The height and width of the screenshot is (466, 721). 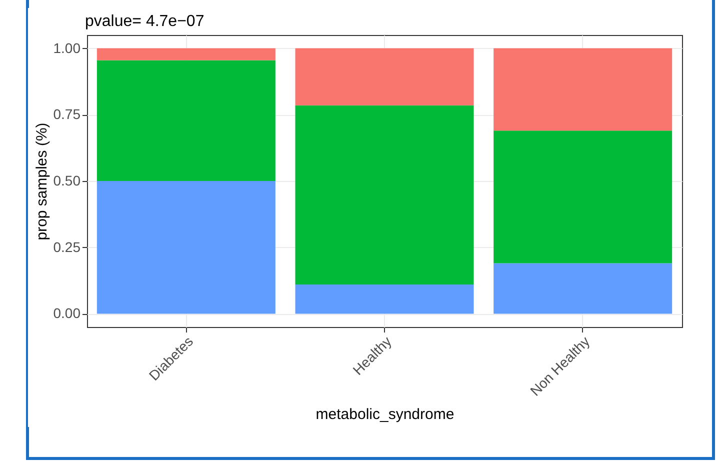 What do you see at coordinates (67, 180) in the screenshot?
I see `y-tick-label: 0.50` at bounding box center [67, 180].